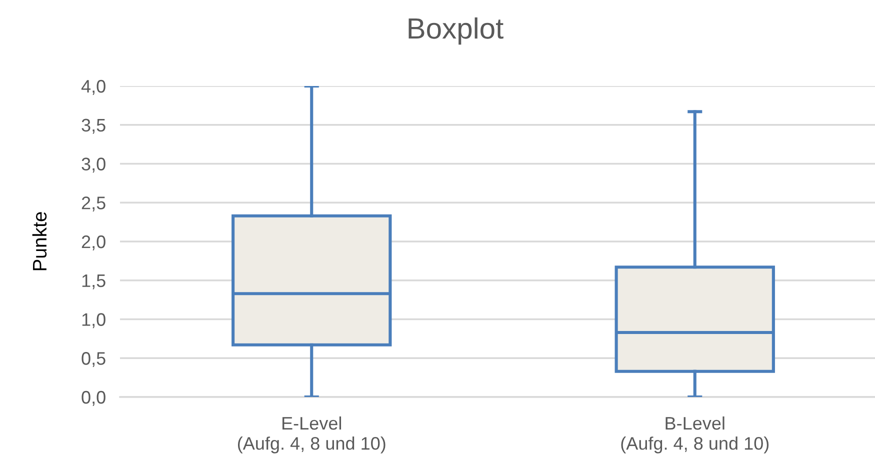  I want to click on x-tick-label: E-Level (Aufg. 4, 8 und 10), so click(312, 435).